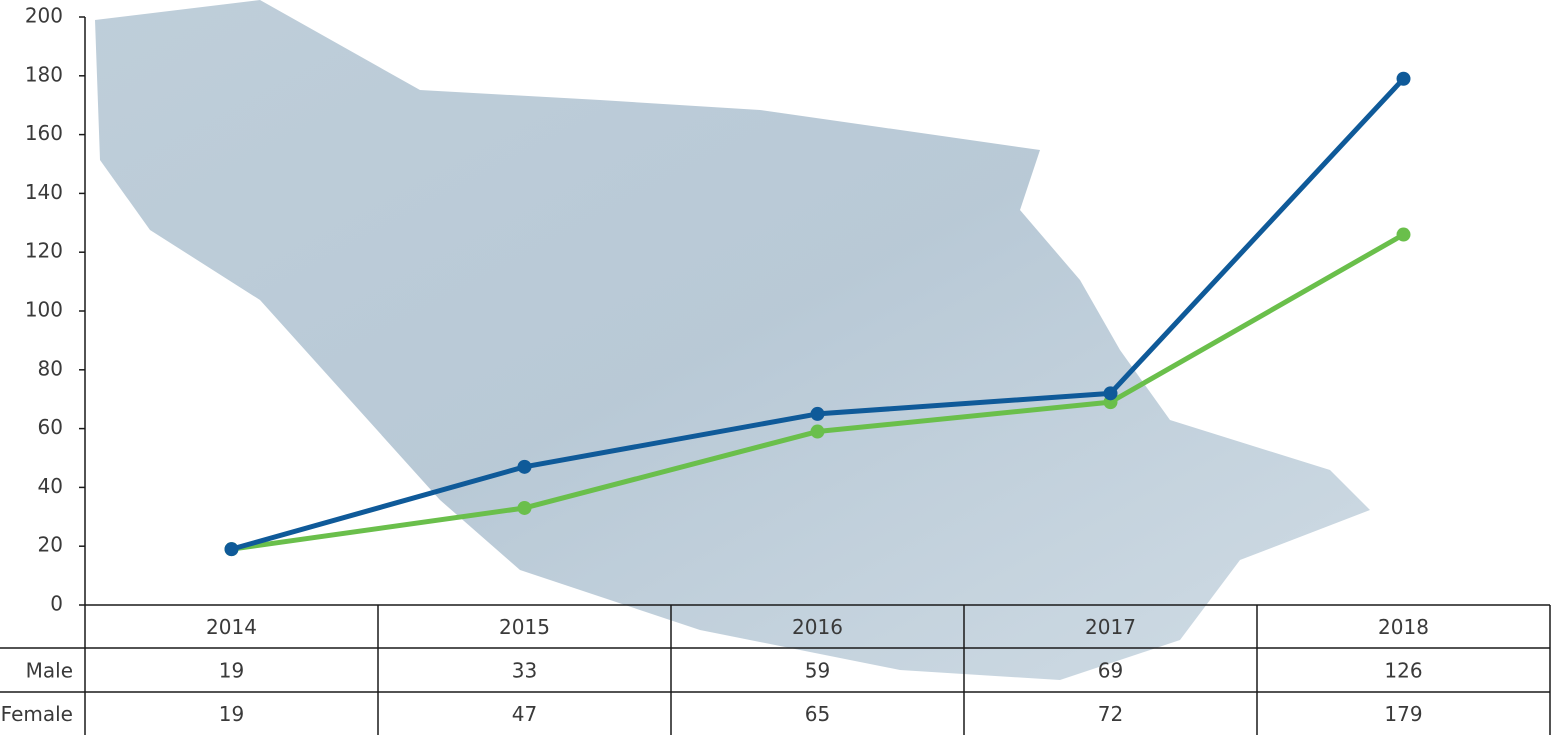 Image resolution: width=1560 pixels, height=735 pixels. Describe the element at coordinates (50, 545) in the screenshot. I see `y-tick-label: 20` at that location.